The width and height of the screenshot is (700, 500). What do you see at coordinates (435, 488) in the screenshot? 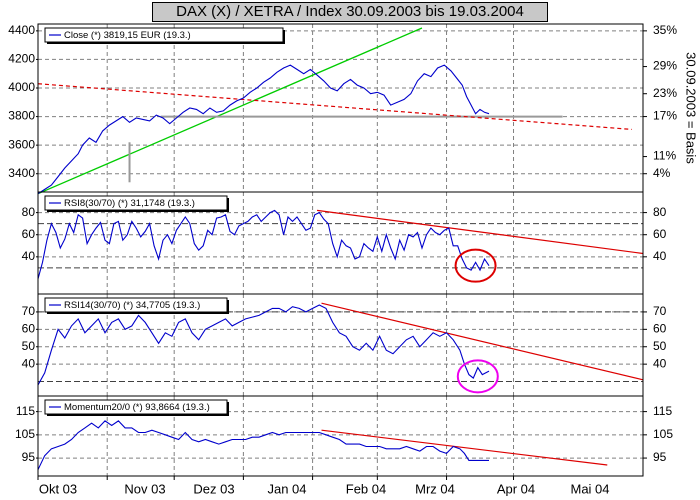
I see `x-tick-label: Mrz 04` at bounding box center [435, 488].